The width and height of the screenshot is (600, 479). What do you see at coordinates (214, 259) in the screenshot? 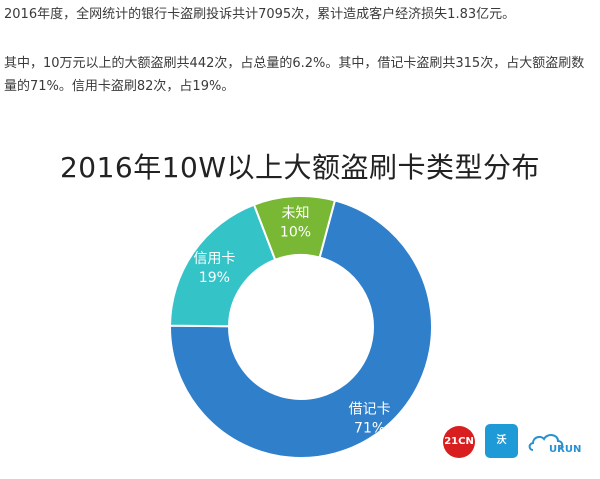
I see `slice-label-1: 信用卡` at bounding box center [214, 259].